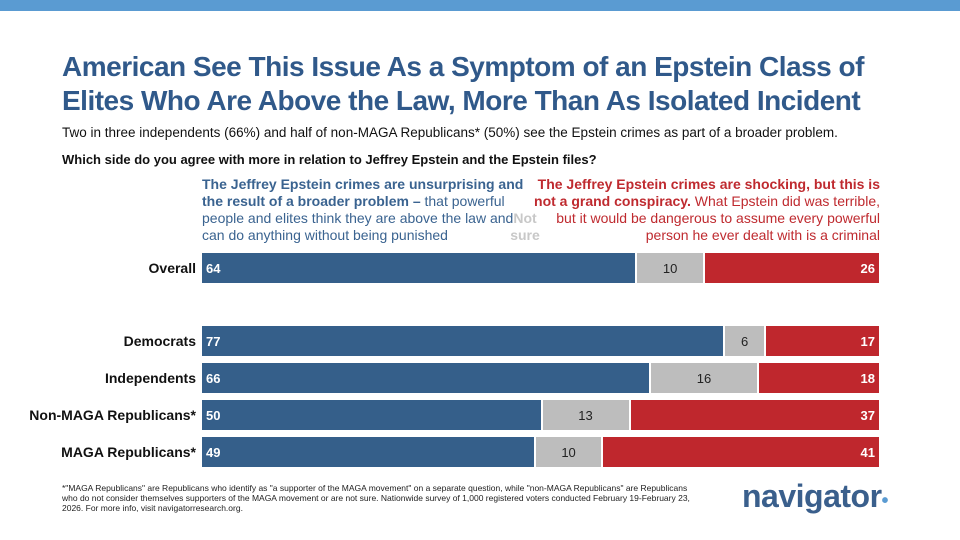 This screenshot has width=960, height=540. What do you see at coordinates (371, 415) in the screenshot?
I see `broader-problem-bar: 50` at bounding box center [371, 415].